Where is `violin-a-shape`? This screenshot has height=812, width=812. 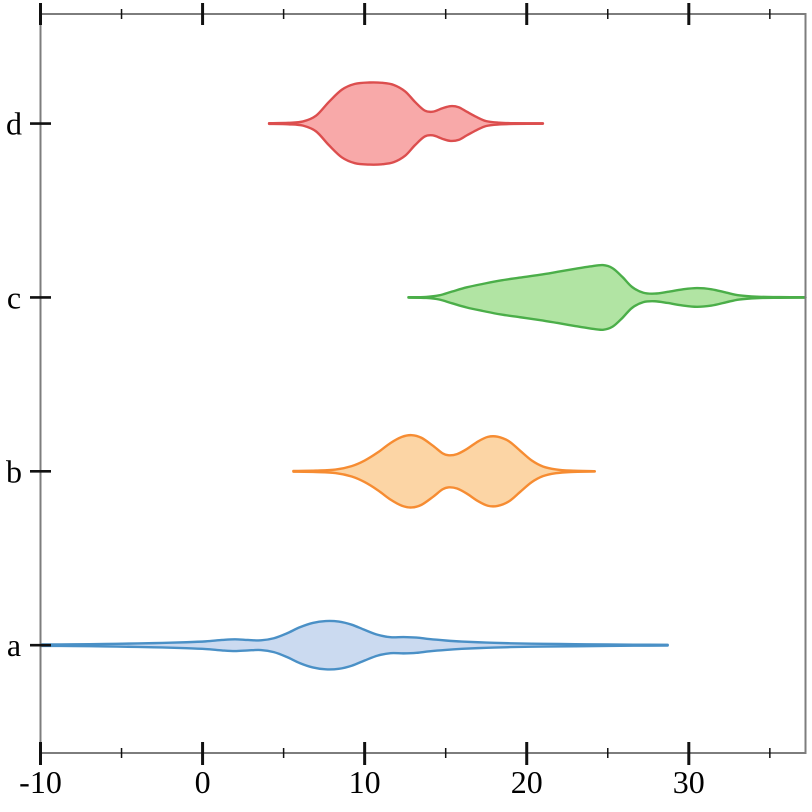 violin-a-shape is located at coordinates (354, 645).